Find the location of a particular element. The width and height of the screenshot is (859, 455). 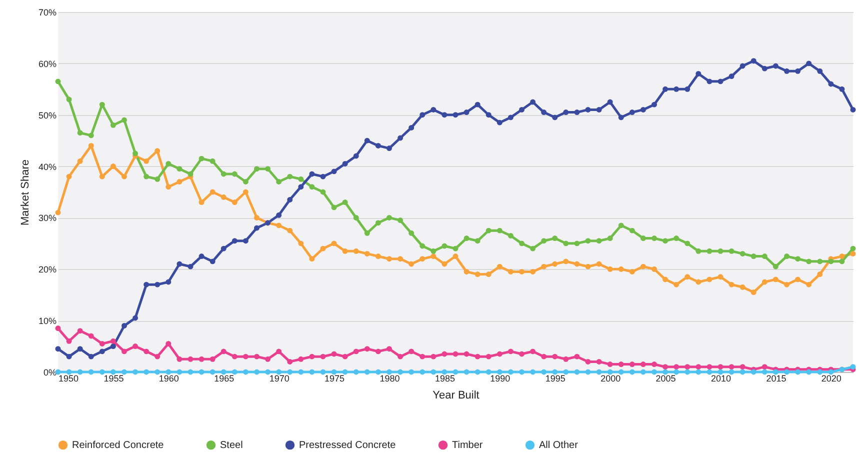

x-tick-label: 2005 is located at coordinates (666, 379).